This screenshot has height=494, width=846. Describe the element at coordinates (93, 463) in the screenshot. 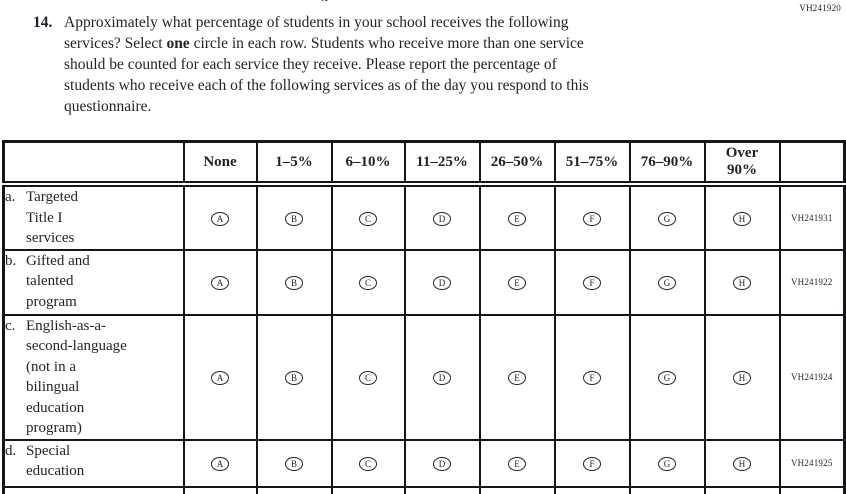

I see `row-label-cell: d. Special education` at that location.